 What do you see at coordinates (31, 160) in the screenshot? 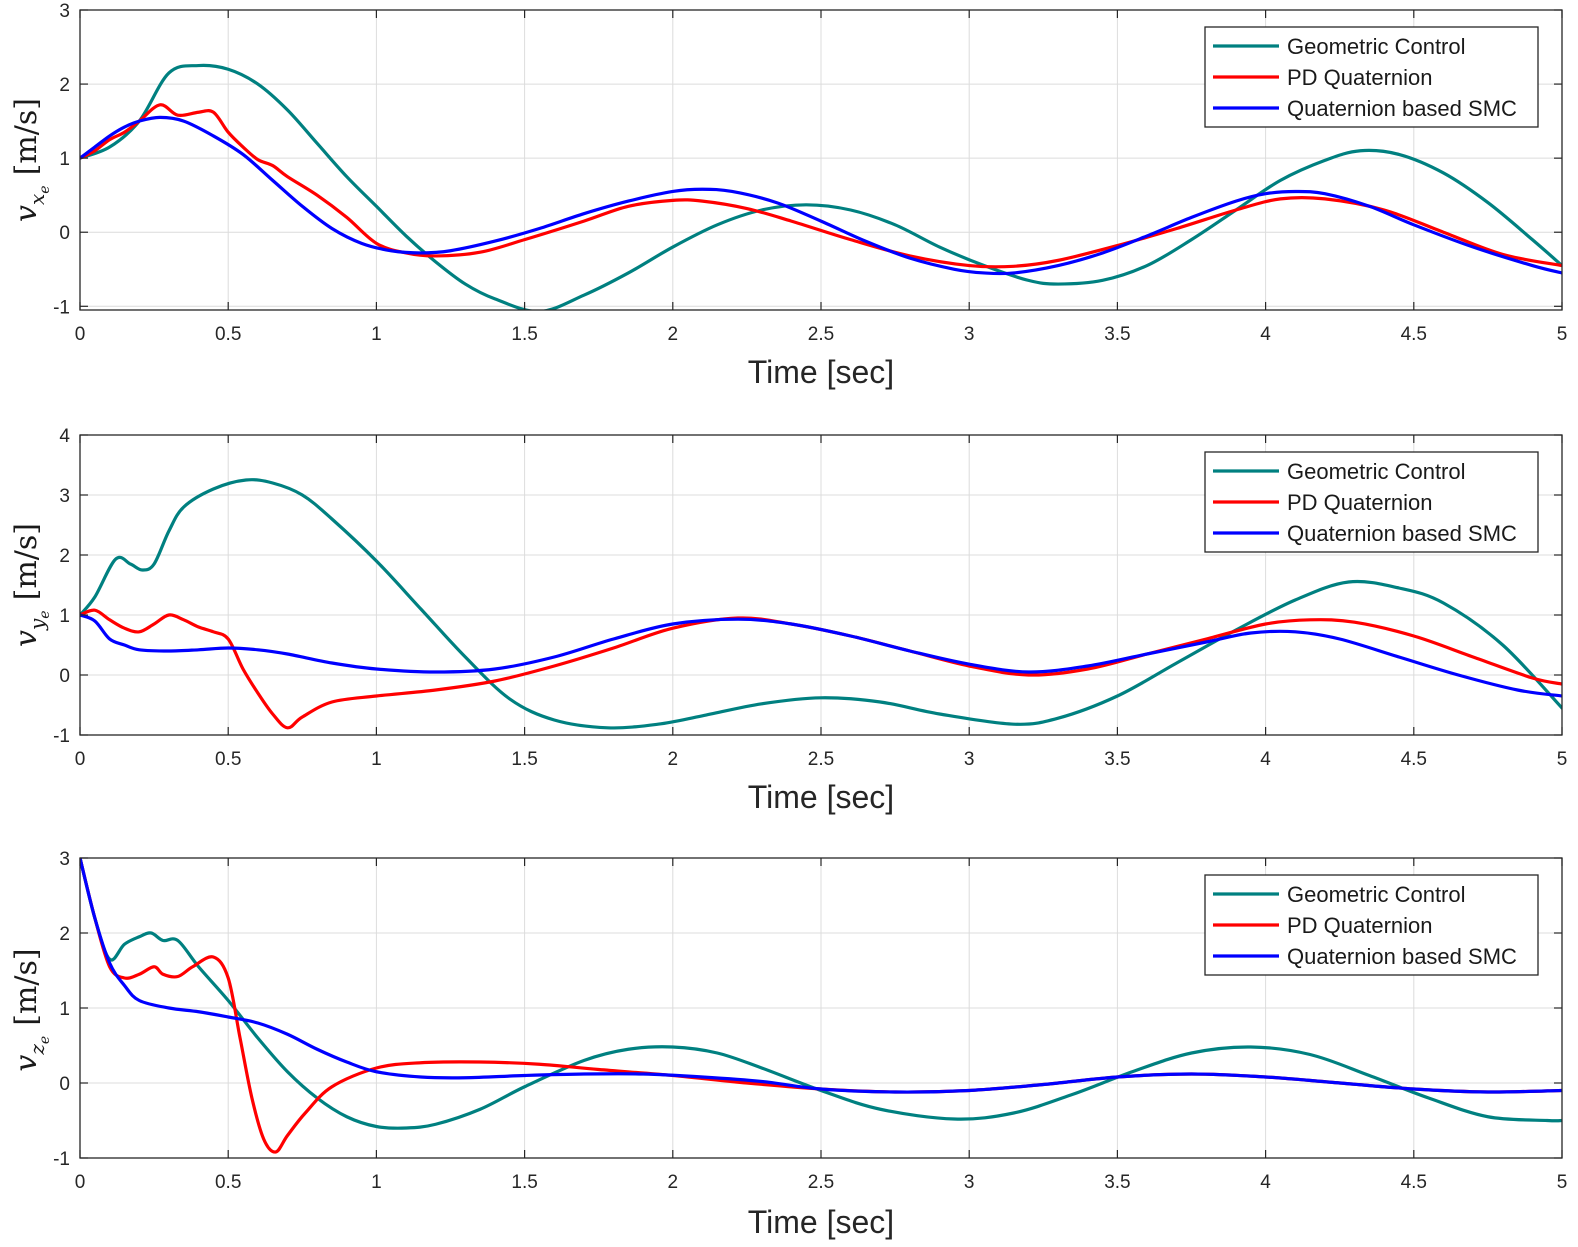
I see `y-axis-label: vxe[m/s]` at bounding box center [31, 160].